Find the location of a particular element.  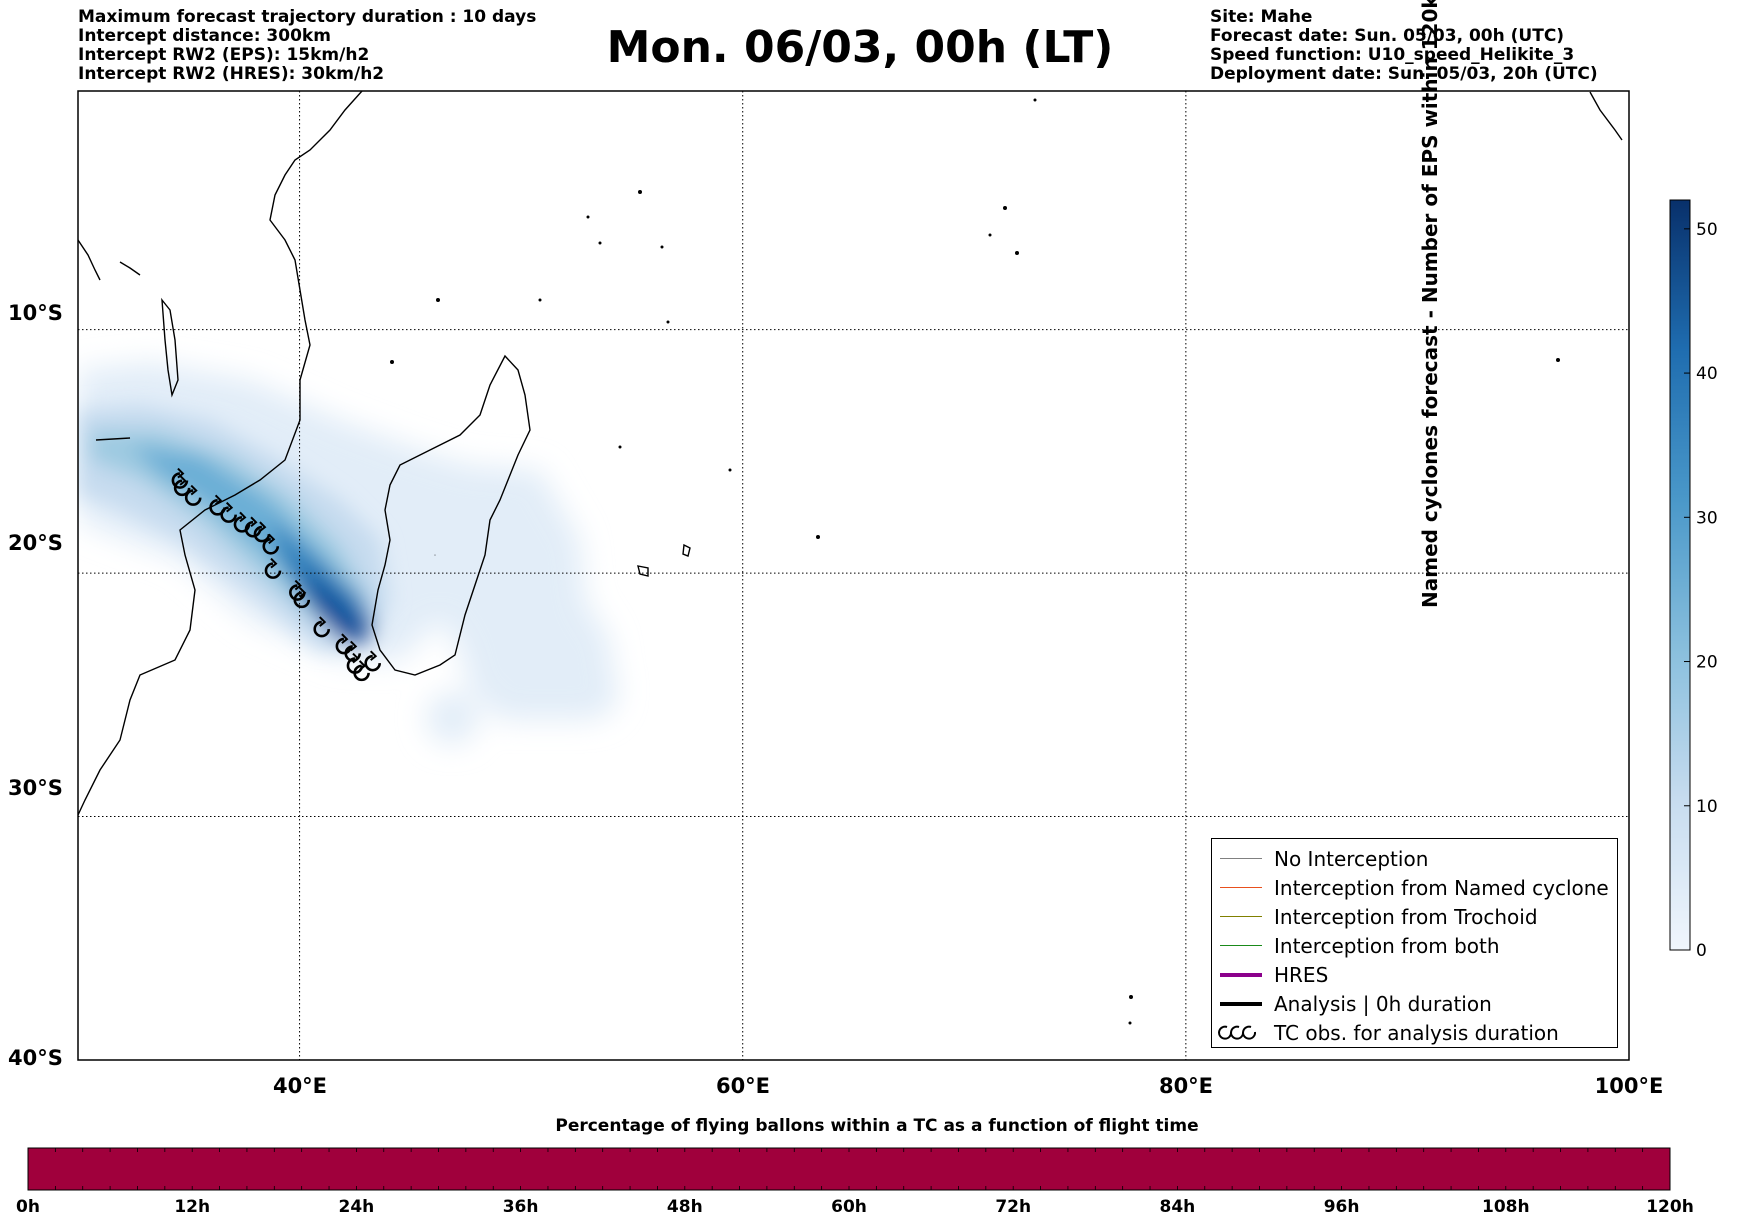

legend-item-named-cyclone: Interception from Named cyclone is located at coordinates (1414, 888).